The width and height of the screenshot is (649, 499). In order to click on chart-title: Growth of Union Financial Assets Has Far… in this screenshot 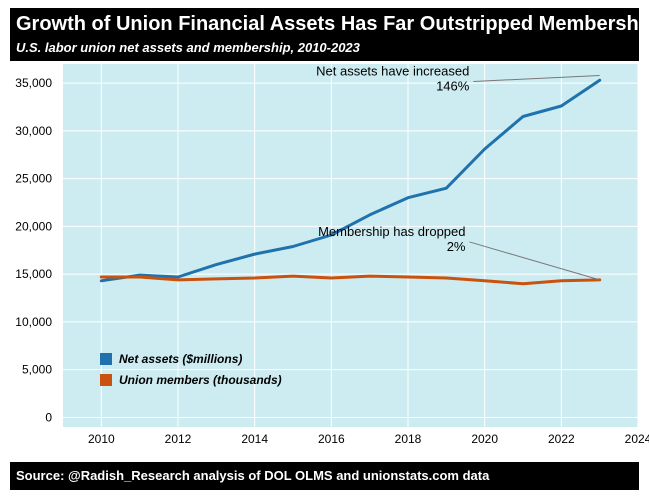, I will do `click(332, 24)`.